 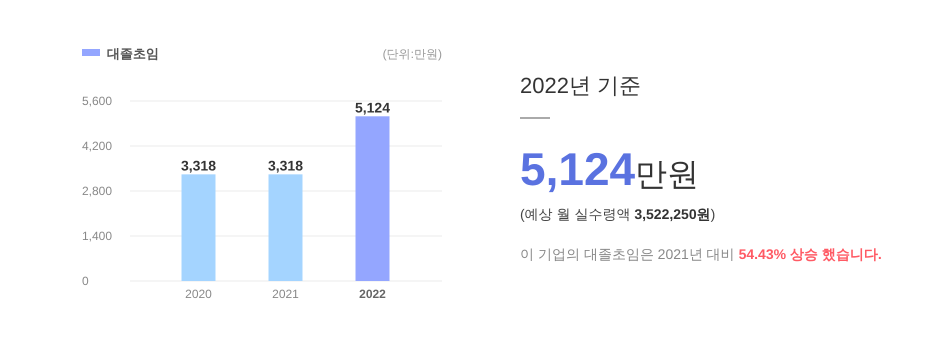 What do you see at coordinates (412, 54) in the screenshot?
I see `text: (단위:만원)` at bounding box center [412, 54].